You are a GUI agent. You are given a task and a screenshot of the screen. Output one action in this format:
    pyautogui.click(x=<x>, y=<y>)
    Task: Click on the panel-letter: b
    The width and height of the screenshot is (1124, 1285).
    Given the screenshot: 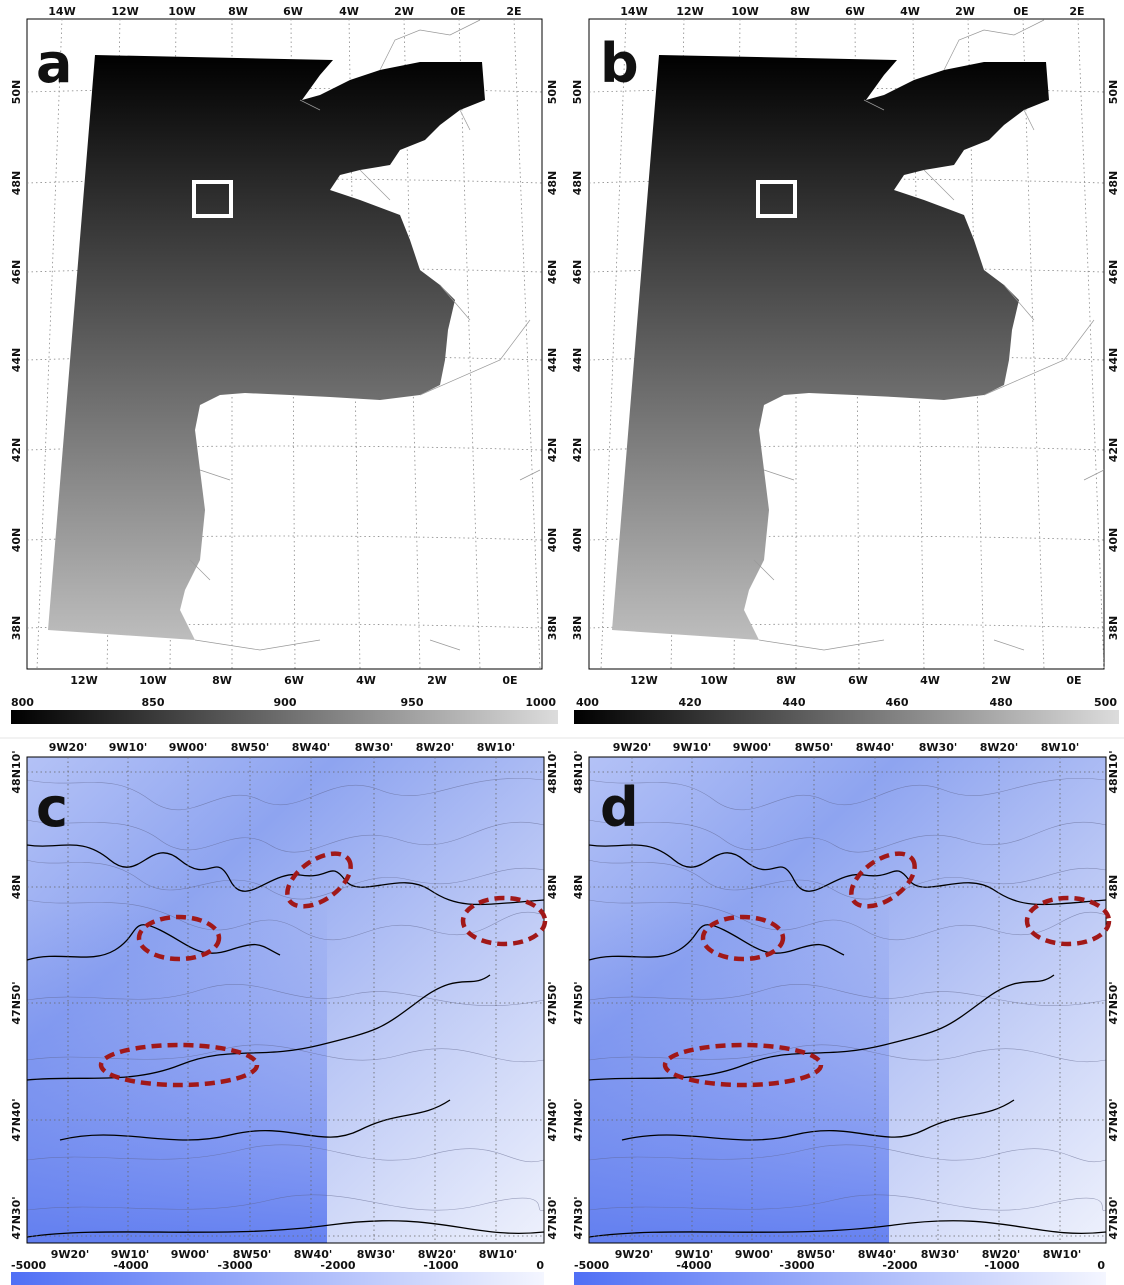 What is the action you would take?
    pyautogui.click(x=619, y=63)
    